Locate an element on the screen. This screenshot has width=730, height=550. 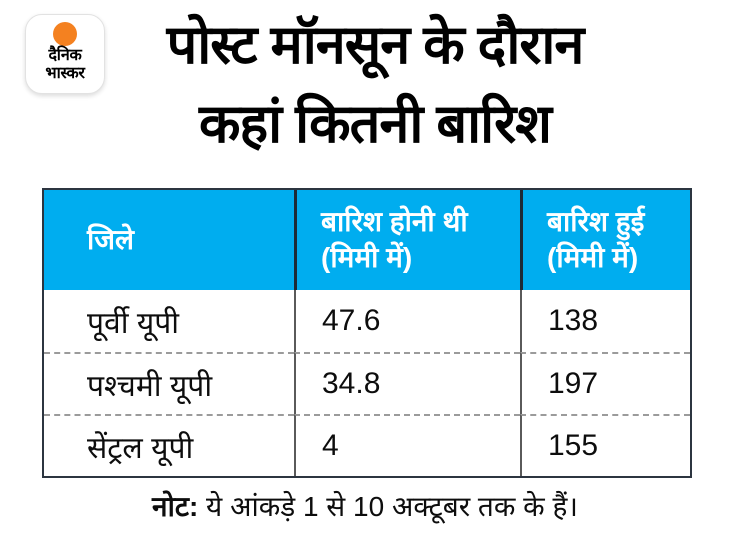
table-row-cell-district: पश्चमी यूपी is located at coordinates (169, 383).